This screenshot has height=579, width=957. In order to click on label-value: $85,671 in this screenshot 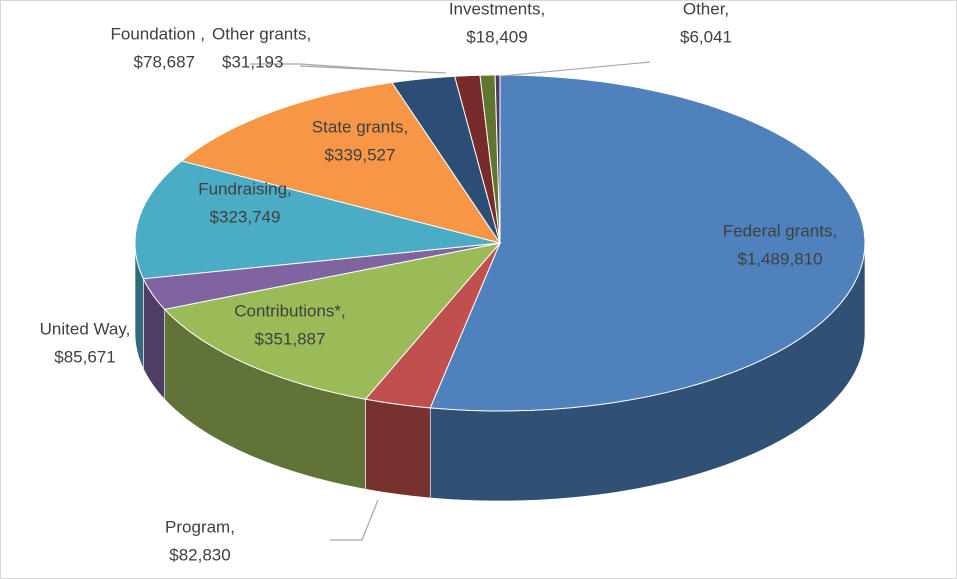, I will do `click(84, 356)`.